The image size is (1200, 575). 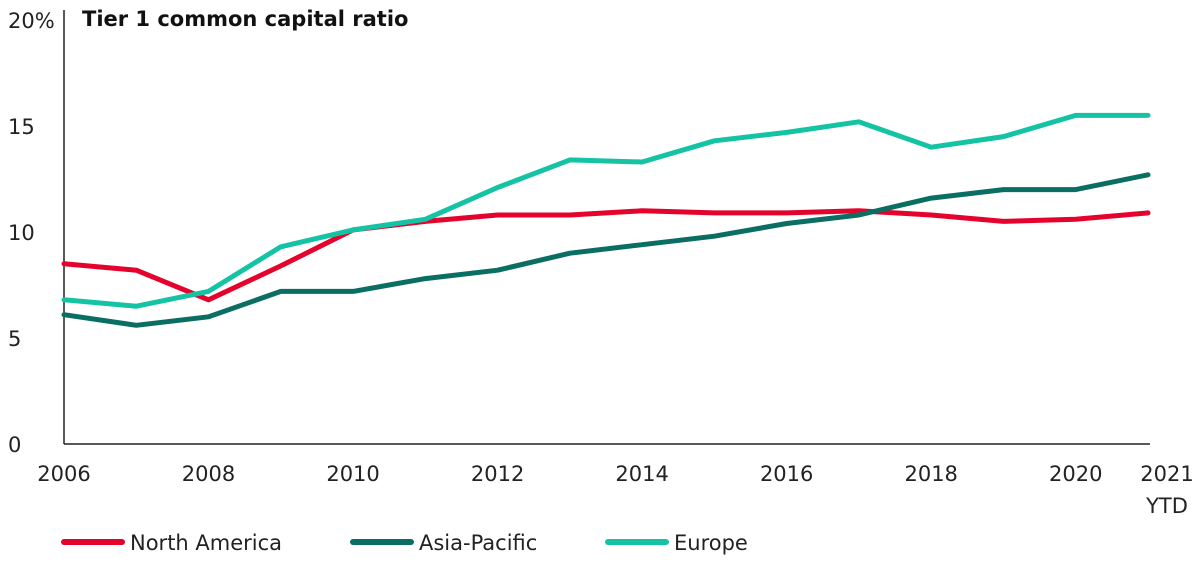 What do you see at coordinates (786, 474) in the screenshot?
I see `x-tick-label: 2016` at bounding box center [786, 474].